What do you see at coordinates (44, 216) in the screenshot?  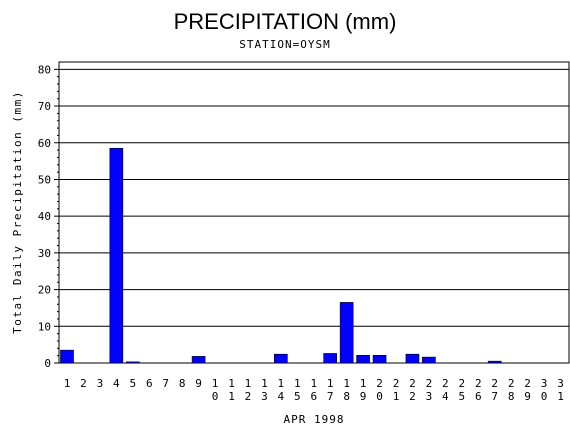 I see `y-tick-label: 40` at bounding box center [44, 216].